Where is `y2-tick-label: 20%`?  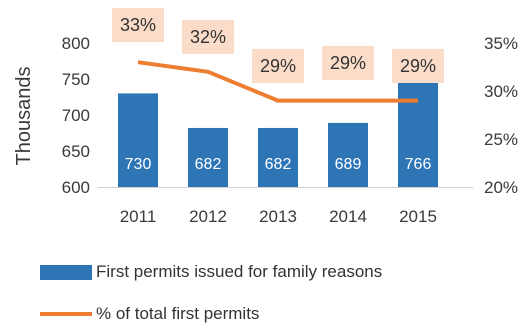
y2-tick-label: 20% is located at coordinates (501, 187).